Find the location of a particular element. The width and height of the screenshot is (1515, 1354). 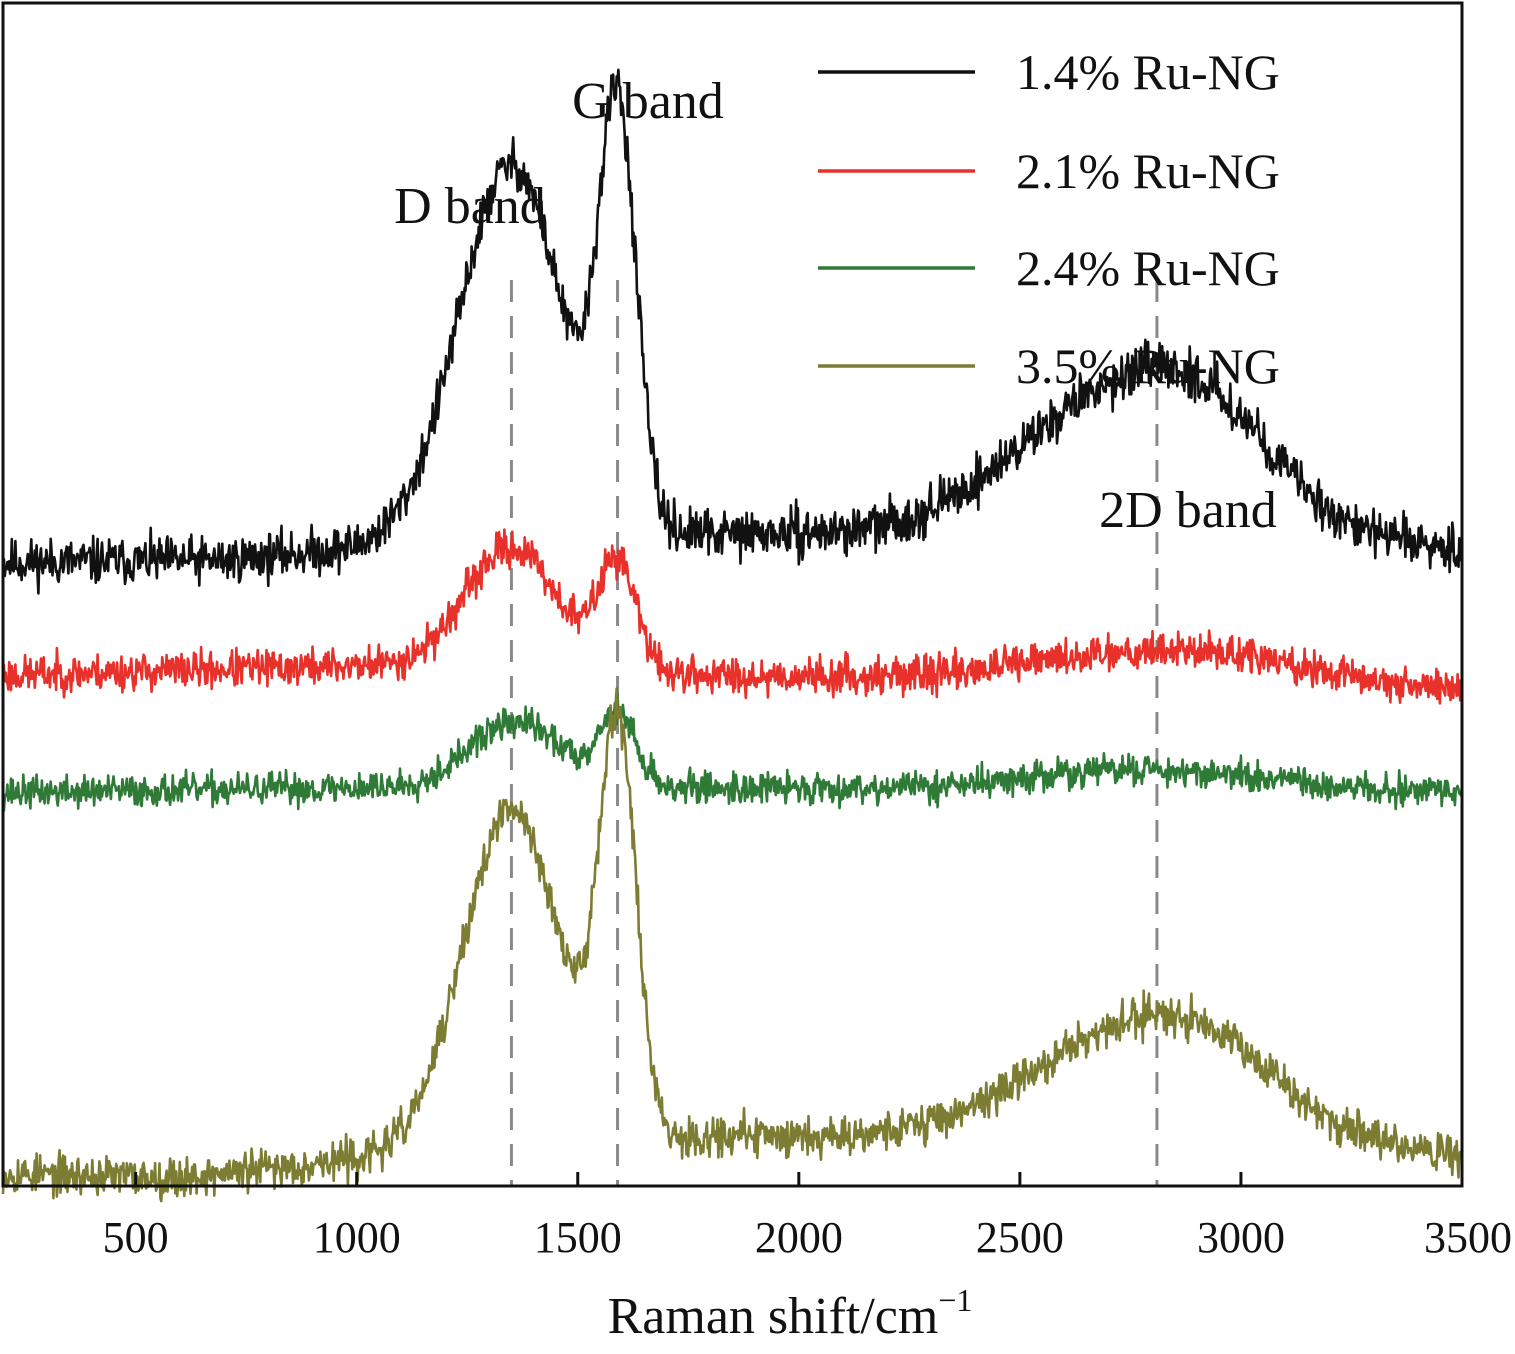

annotation-2d-band: 2D band is located at coordinates (1188, 510).